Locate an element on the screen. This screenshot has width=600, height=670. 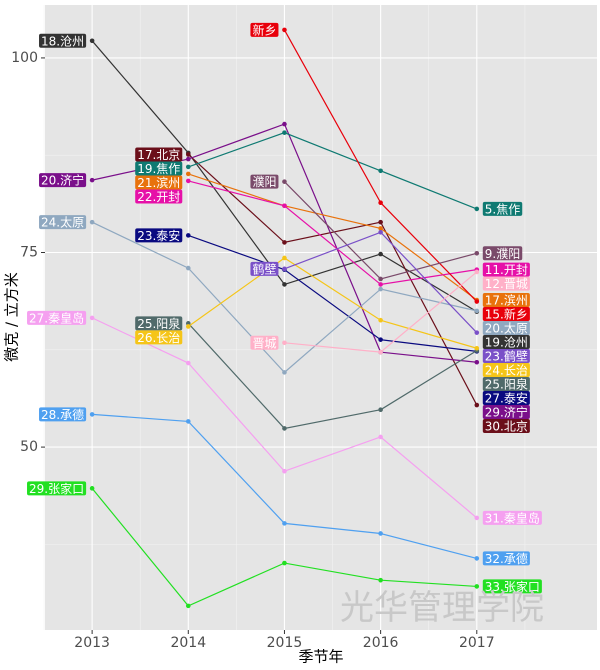
series-label: 22.开封 is located at coordinates (159, 196).